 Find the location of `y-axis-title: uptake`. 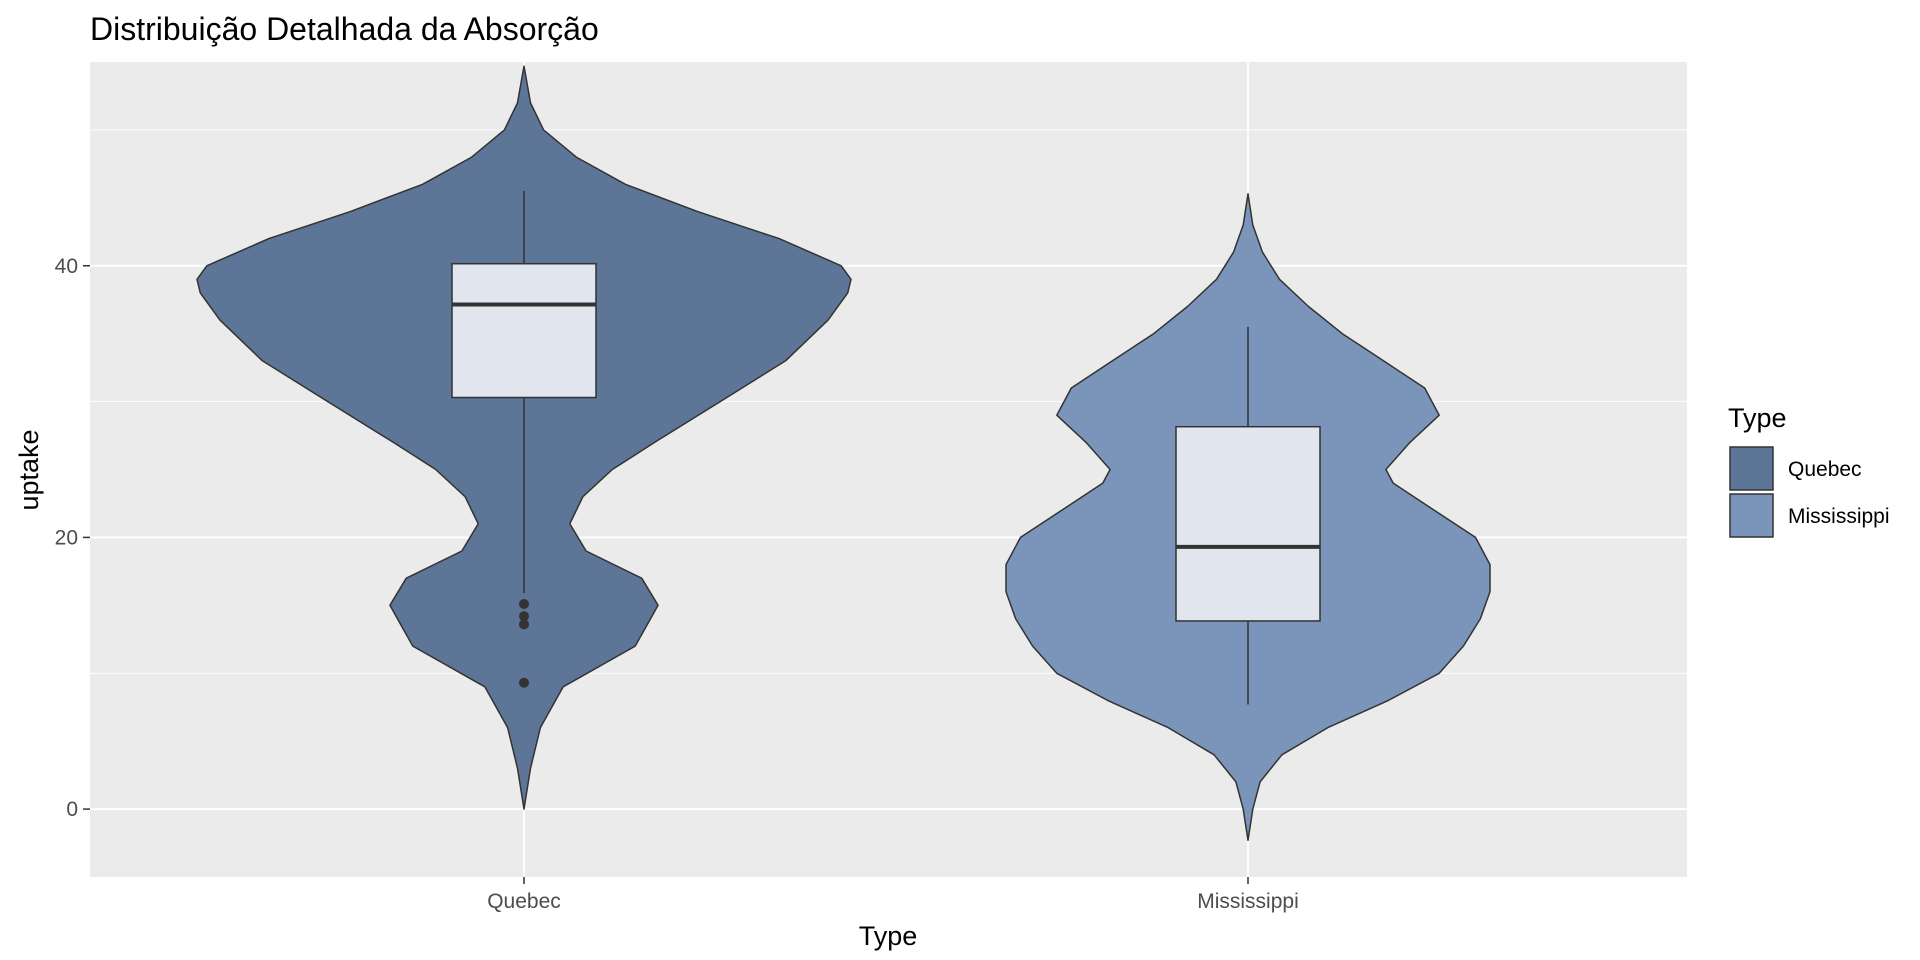

y-axis-title: uptake is located at coordinates (29, 469).